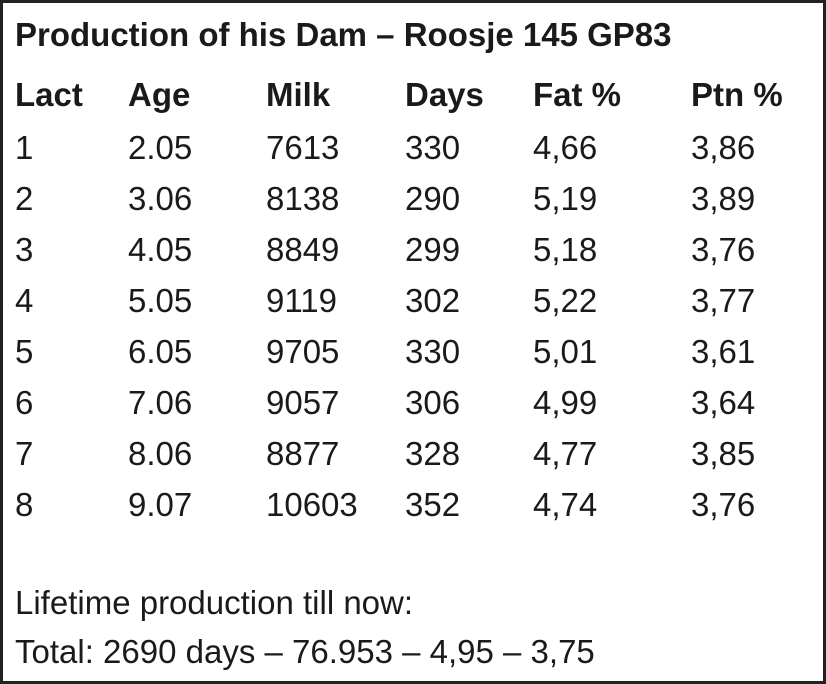 The height and width of the screenshot is (684, 826). I want to click on table-header-row: Lact Age Milk Days Fat % Ptn %, so click(413, 95).